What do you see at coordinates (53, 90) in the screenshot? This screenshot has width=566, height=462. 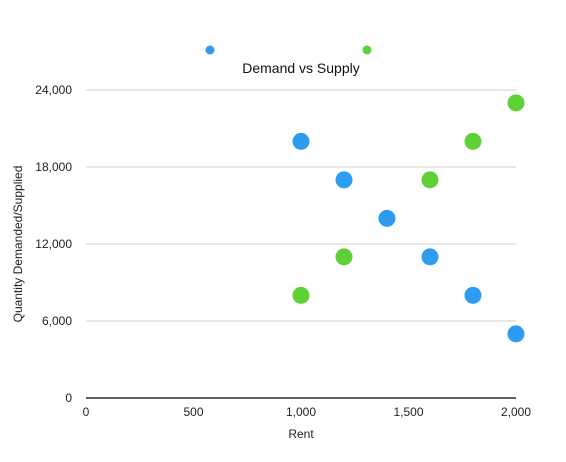 I see `y-tick-label: 24,000` at bounding box center [53, 90].